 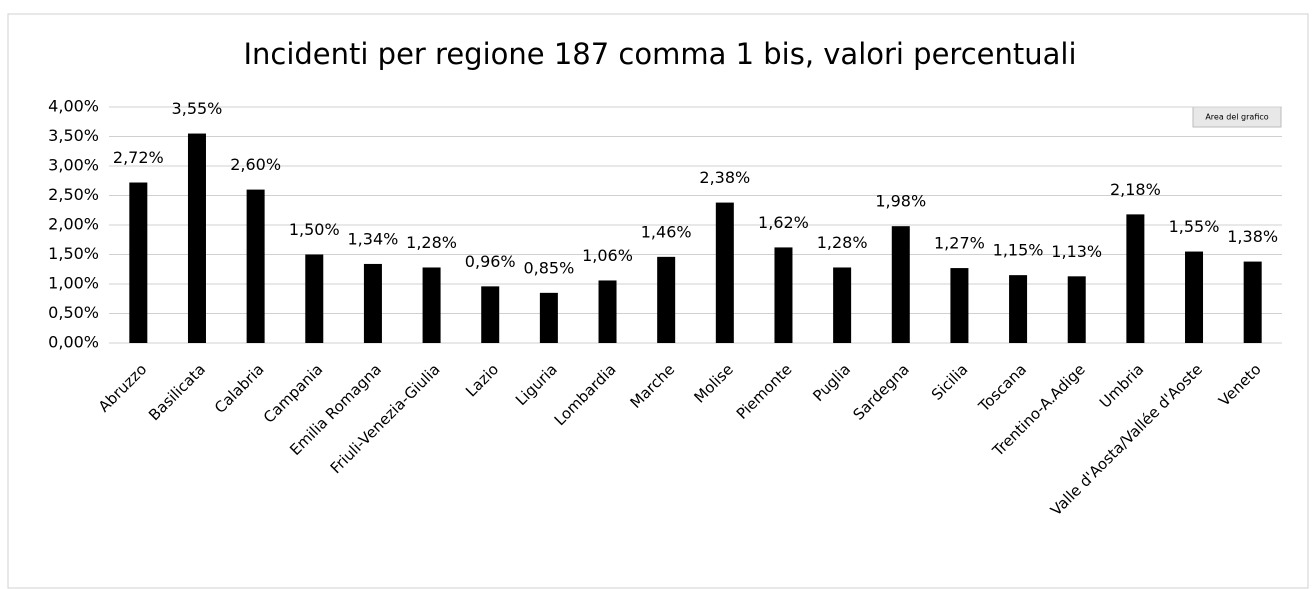 What do you see at coordinates (490, 261) in the screenshot?
I see `value-label: 0,96%` at bounding box center [490, 261].